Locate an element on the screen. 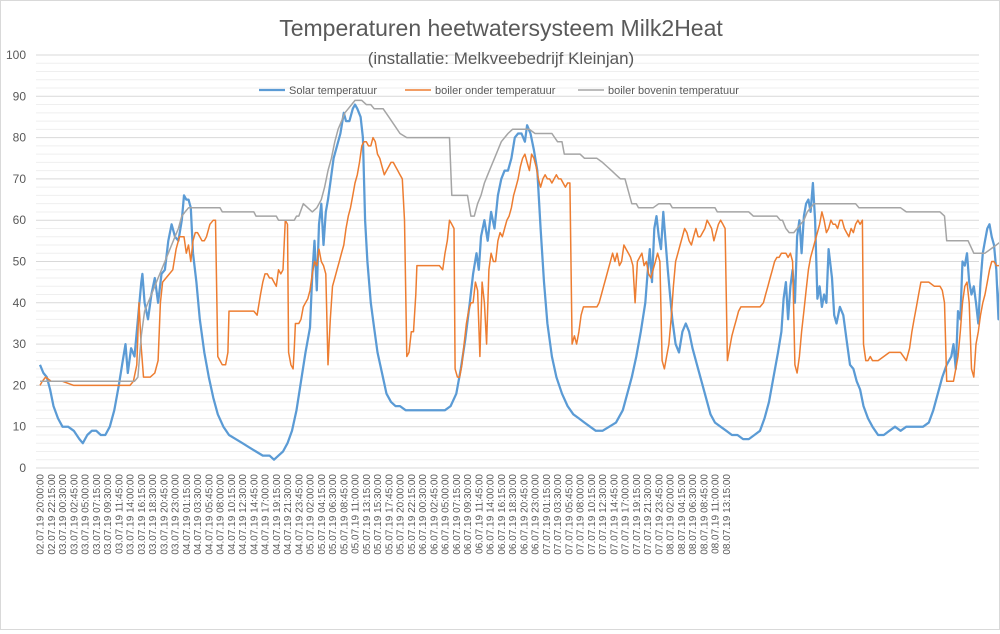  x-tick-label: 05.07.19 13:15:00 is located at coordinates (367, 514).